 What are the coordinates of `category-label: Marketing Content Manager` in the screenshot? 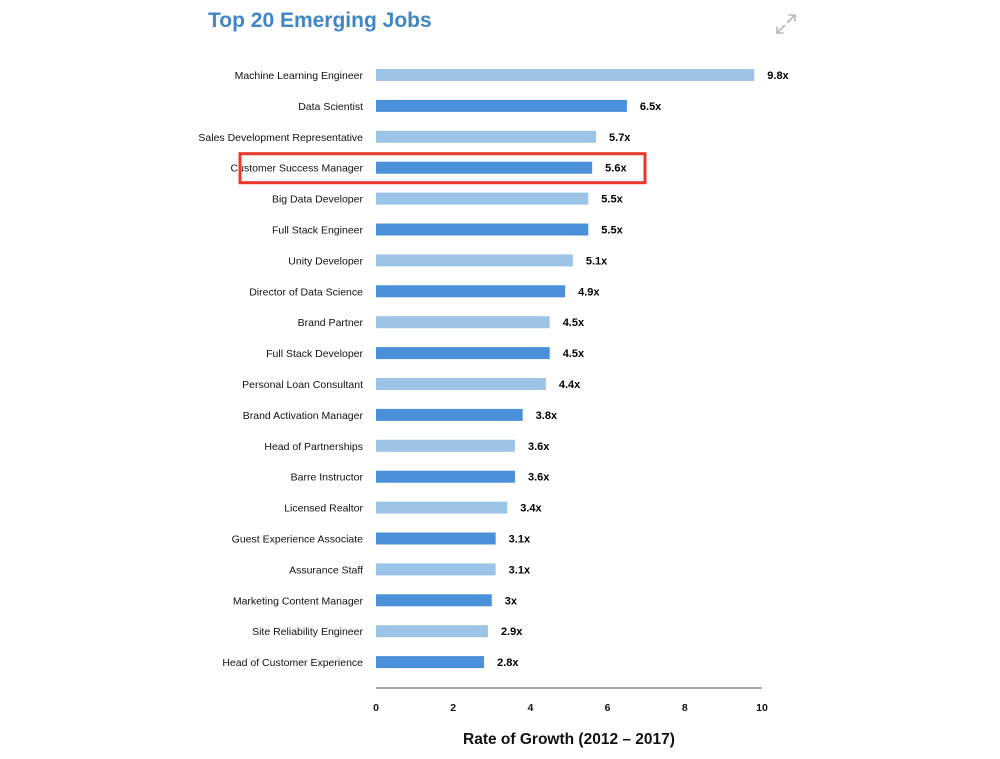 It's located at (298, 601).